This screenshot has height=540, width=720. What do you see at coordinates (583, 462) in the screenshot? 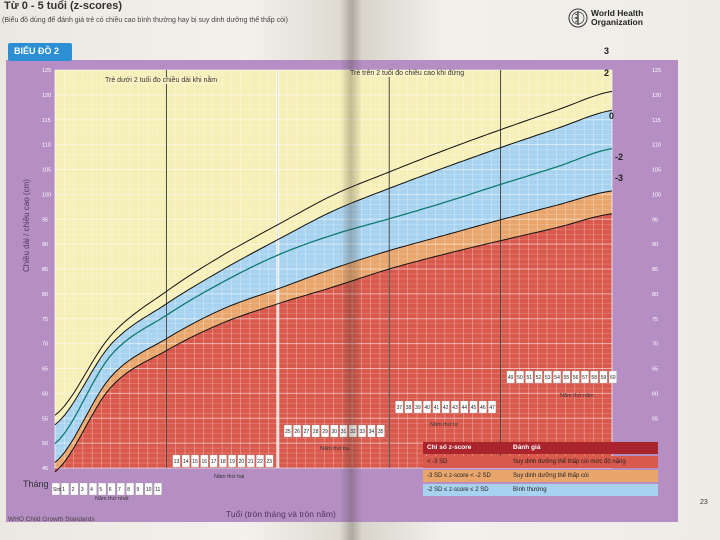
I see `legend-assessment-severe: Suy dinh dưỡng thể thấp còi mức độ nặng` at bounding box center [583, 462].